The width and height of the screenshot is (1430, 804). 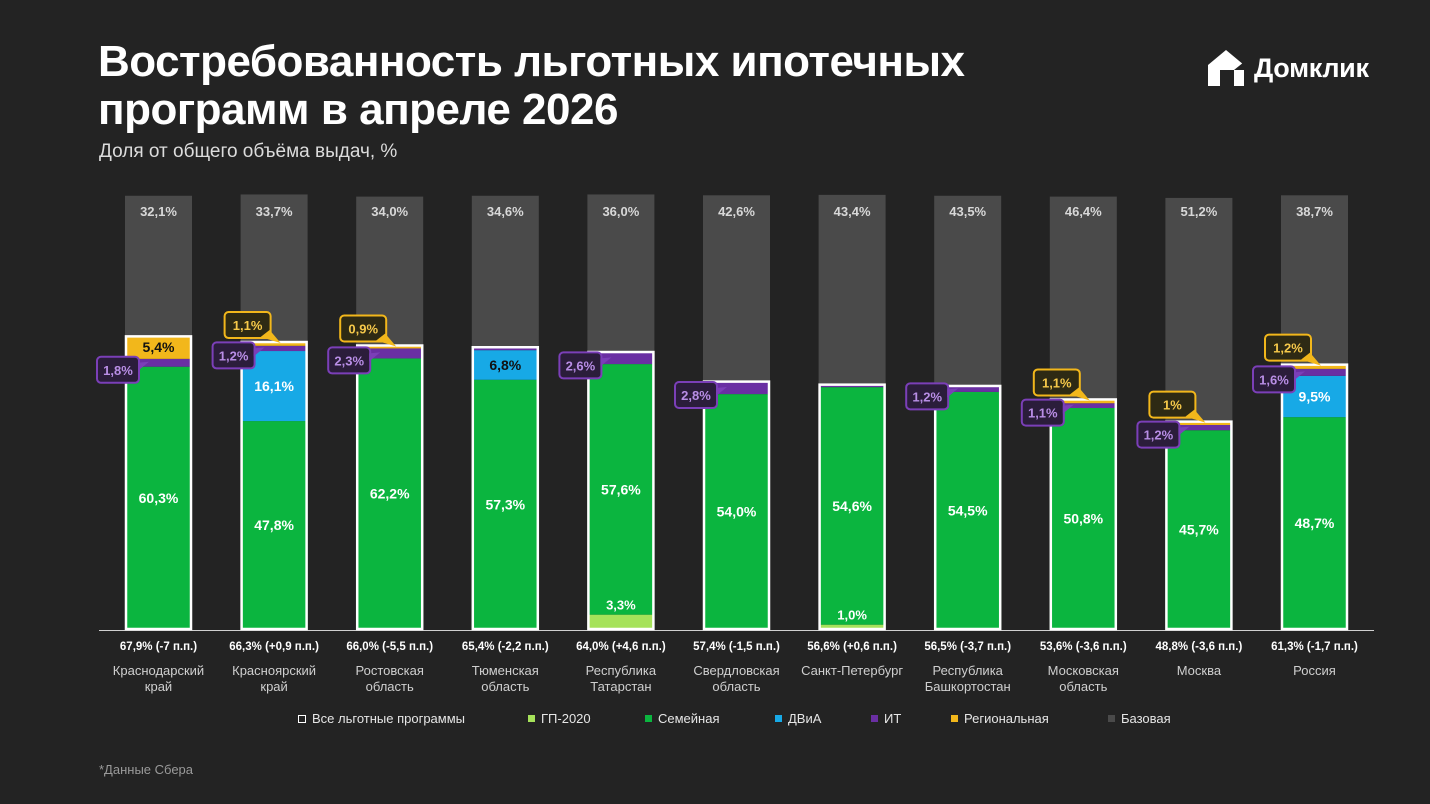 I want to click on legend-item-all: Все льготные программы, so click(x=381, y=718).